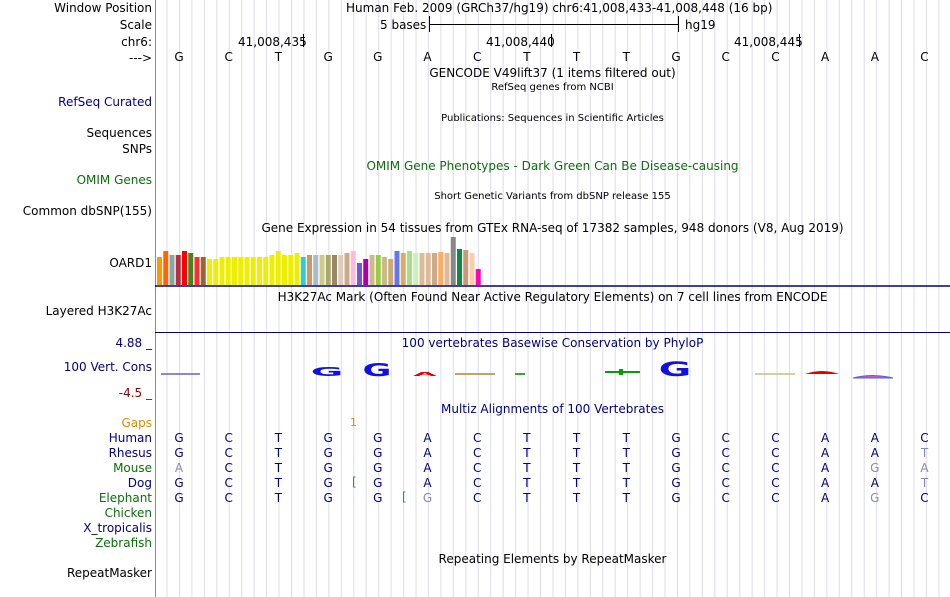 Image resolution: width=950 pixels, height=597 pixels. What do you see at coordinates (105, 102) in the screenshot?
I see `refseq-label: RefSeq Curated` at bounding box center [105, 102].